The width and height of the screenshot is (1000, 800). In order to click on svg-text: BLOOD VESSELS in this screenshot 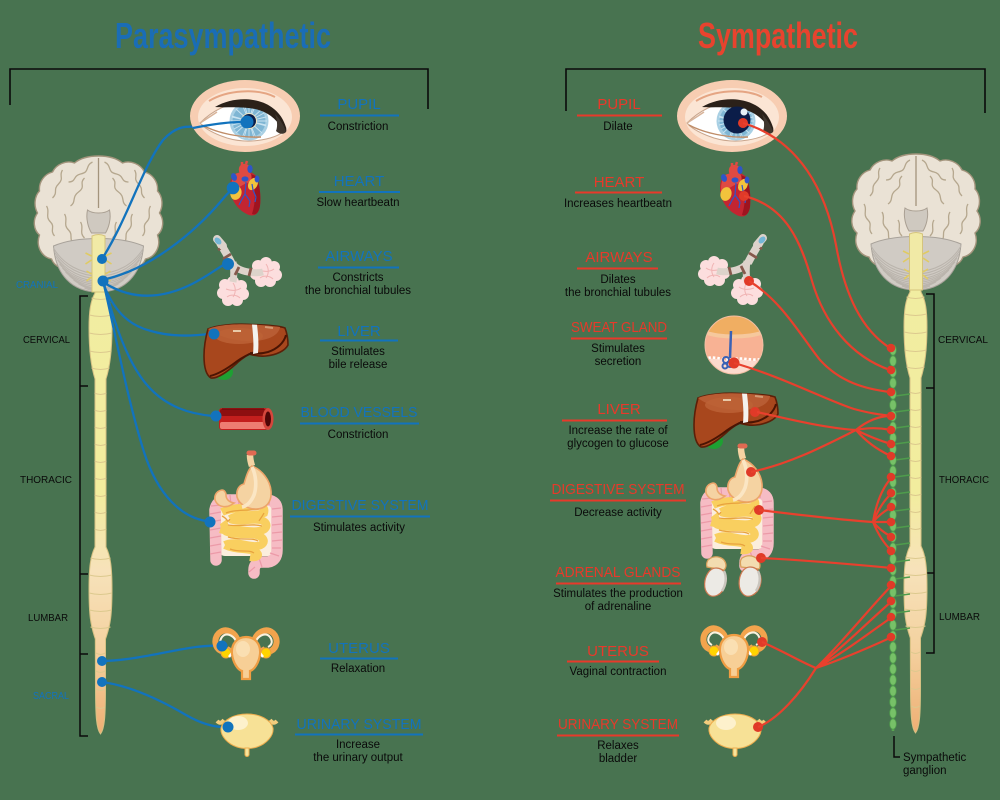, I will do `click(359, 412)`.